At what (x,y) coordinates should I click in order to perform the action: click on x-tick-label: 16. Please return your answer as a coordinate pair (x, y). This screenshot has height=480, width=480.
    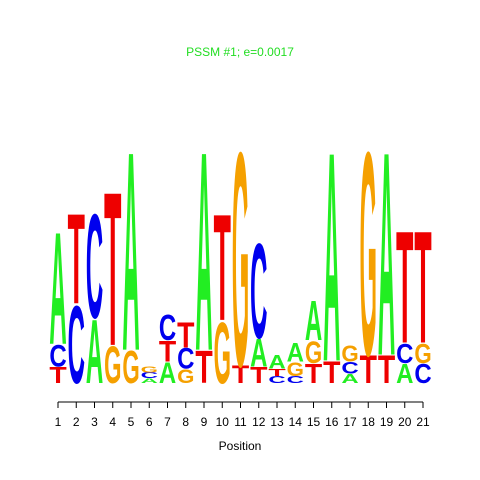
    Looking at the image, I should click on (332, 422).